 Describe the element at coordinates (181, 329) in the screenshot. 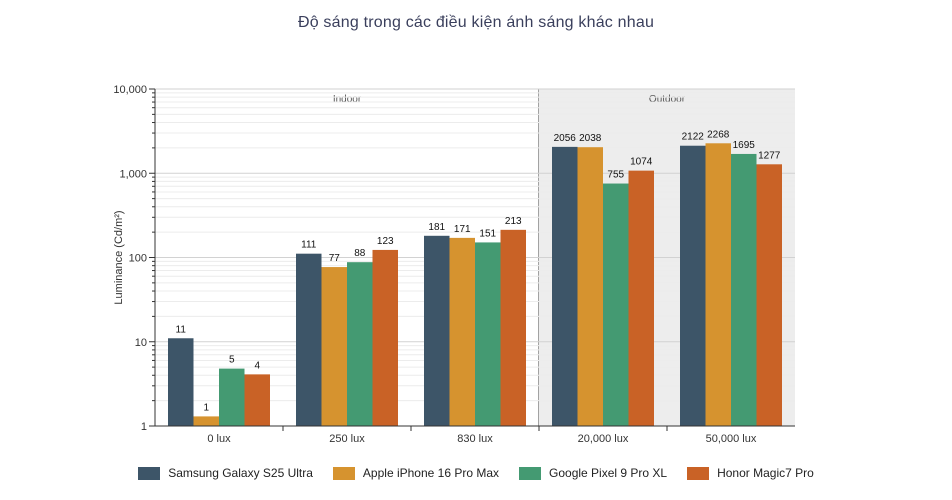

I see `data-label-0-0: 11` at that location.